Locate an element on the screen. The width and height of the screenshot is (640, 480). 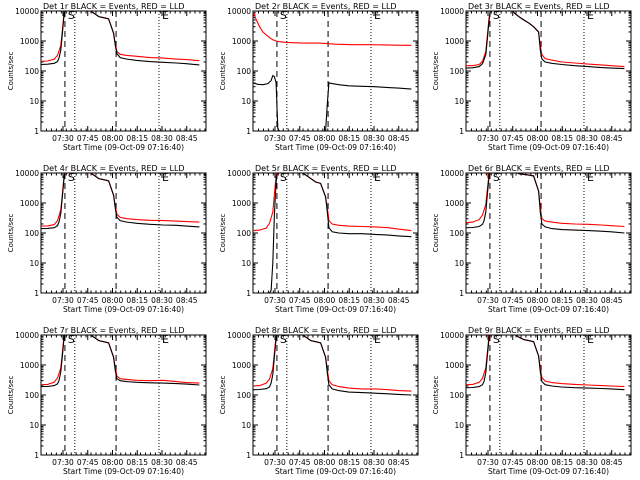
panel-title: Det 3r BLACK = Events, RED = LLD is located at coordinates (539, 6).